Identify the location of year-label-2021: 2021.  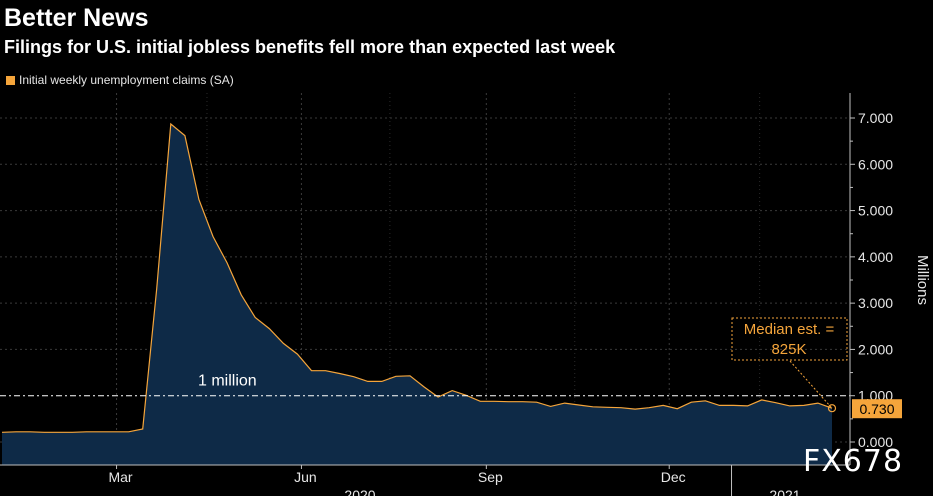
(784, 491).